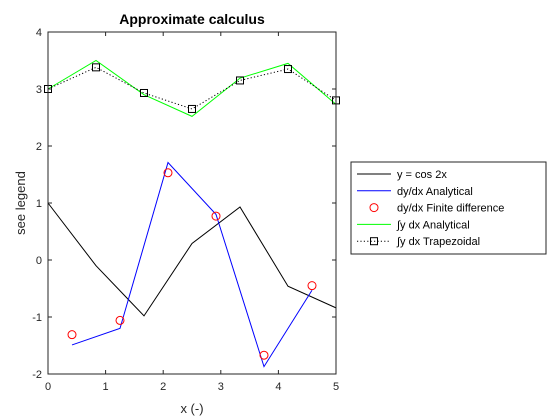 Image resolution: width=560 pixels, height=420 pixels. I want to click on legend-label: dy/dx Analytical, so click(435, 192).